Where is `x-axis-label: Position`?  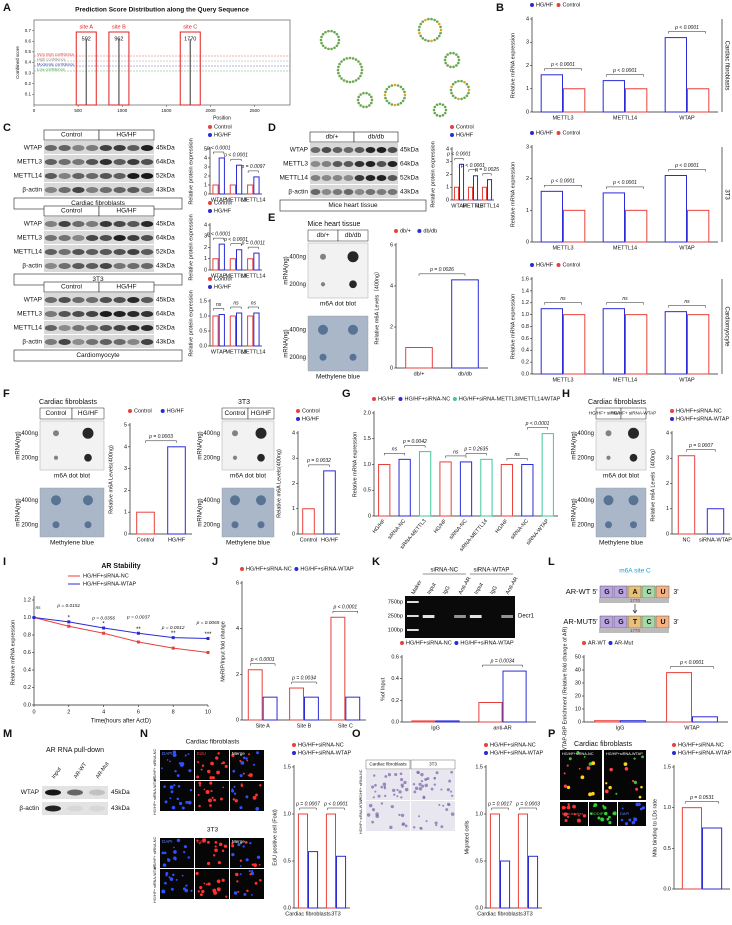
x-axis-label: Position is located at coordinates (222, 118).